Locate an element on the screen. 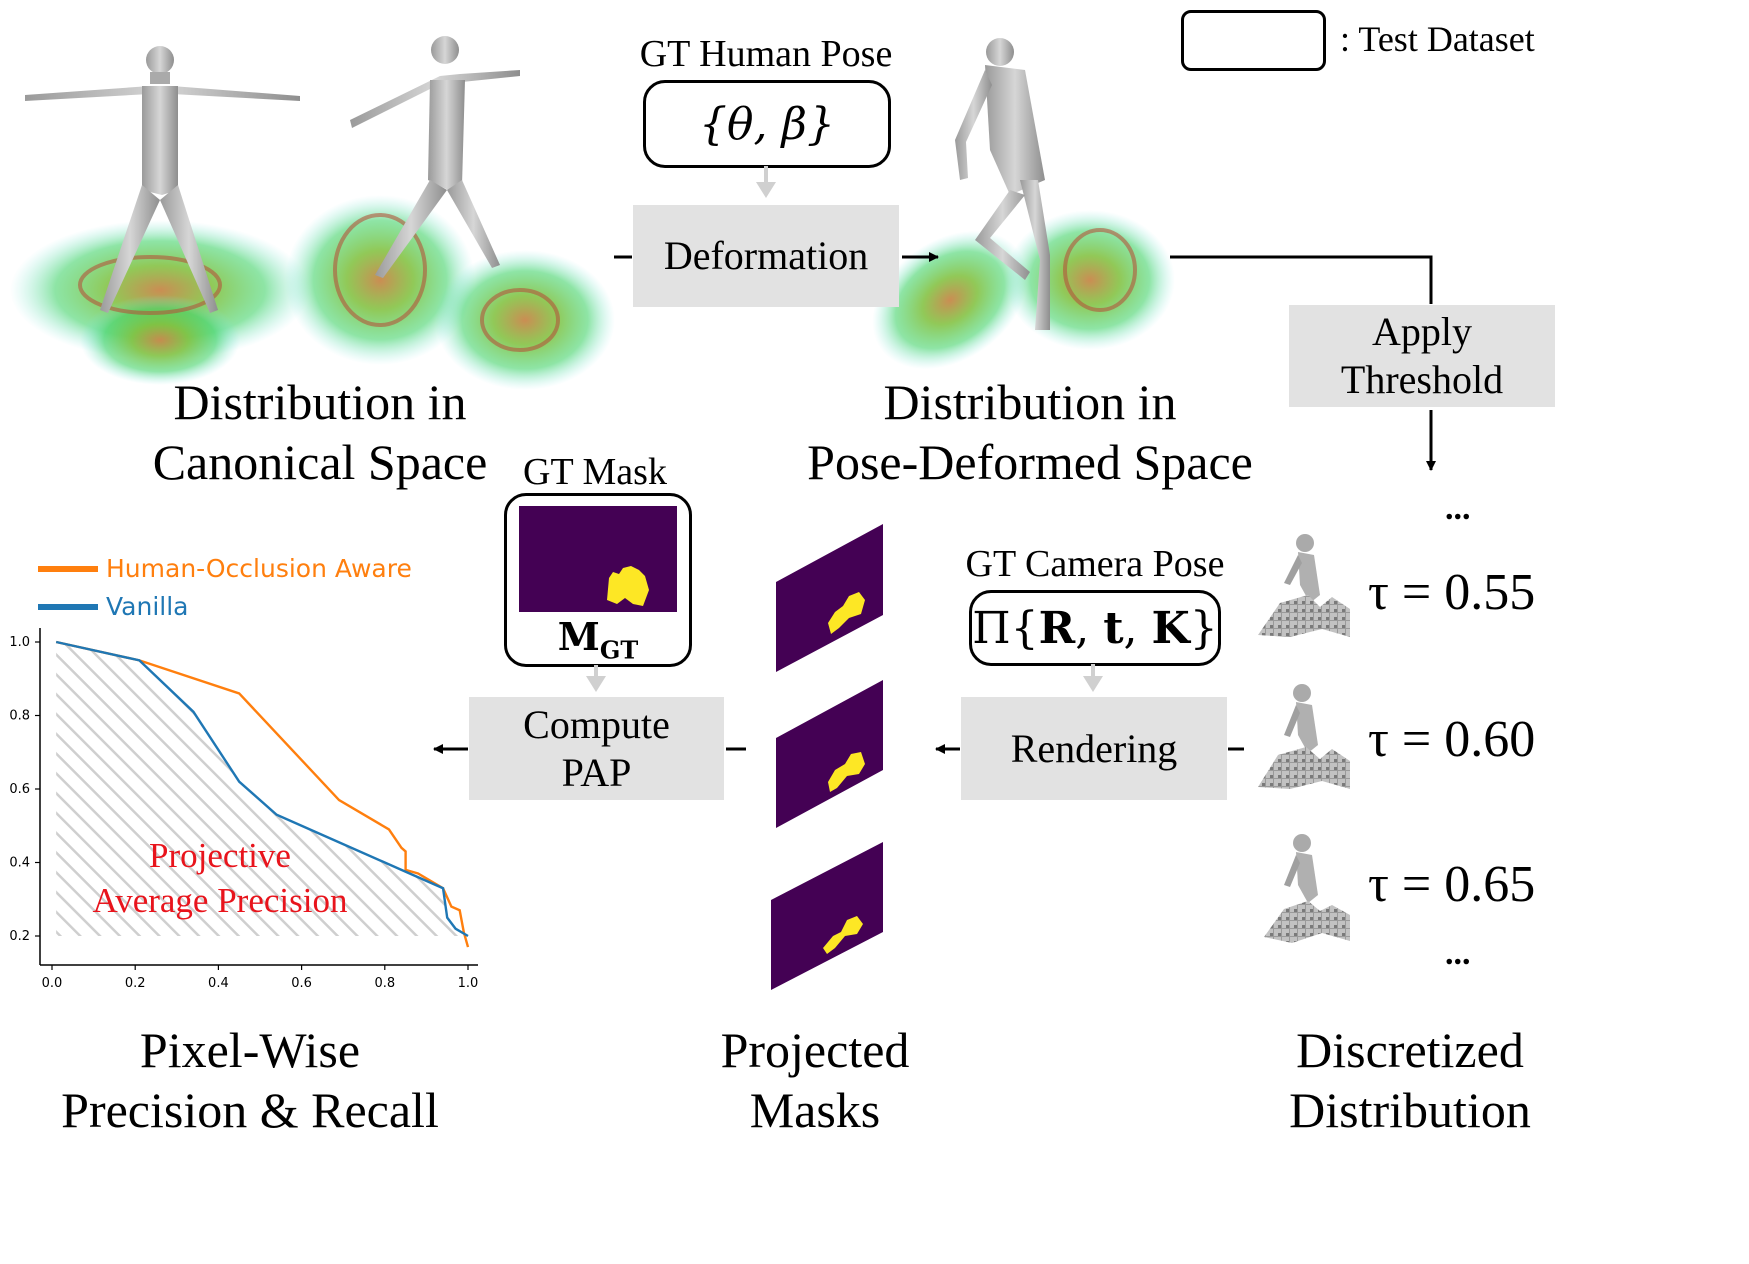  x-tick-label: 0.2 is located at coordinates (135, 983).